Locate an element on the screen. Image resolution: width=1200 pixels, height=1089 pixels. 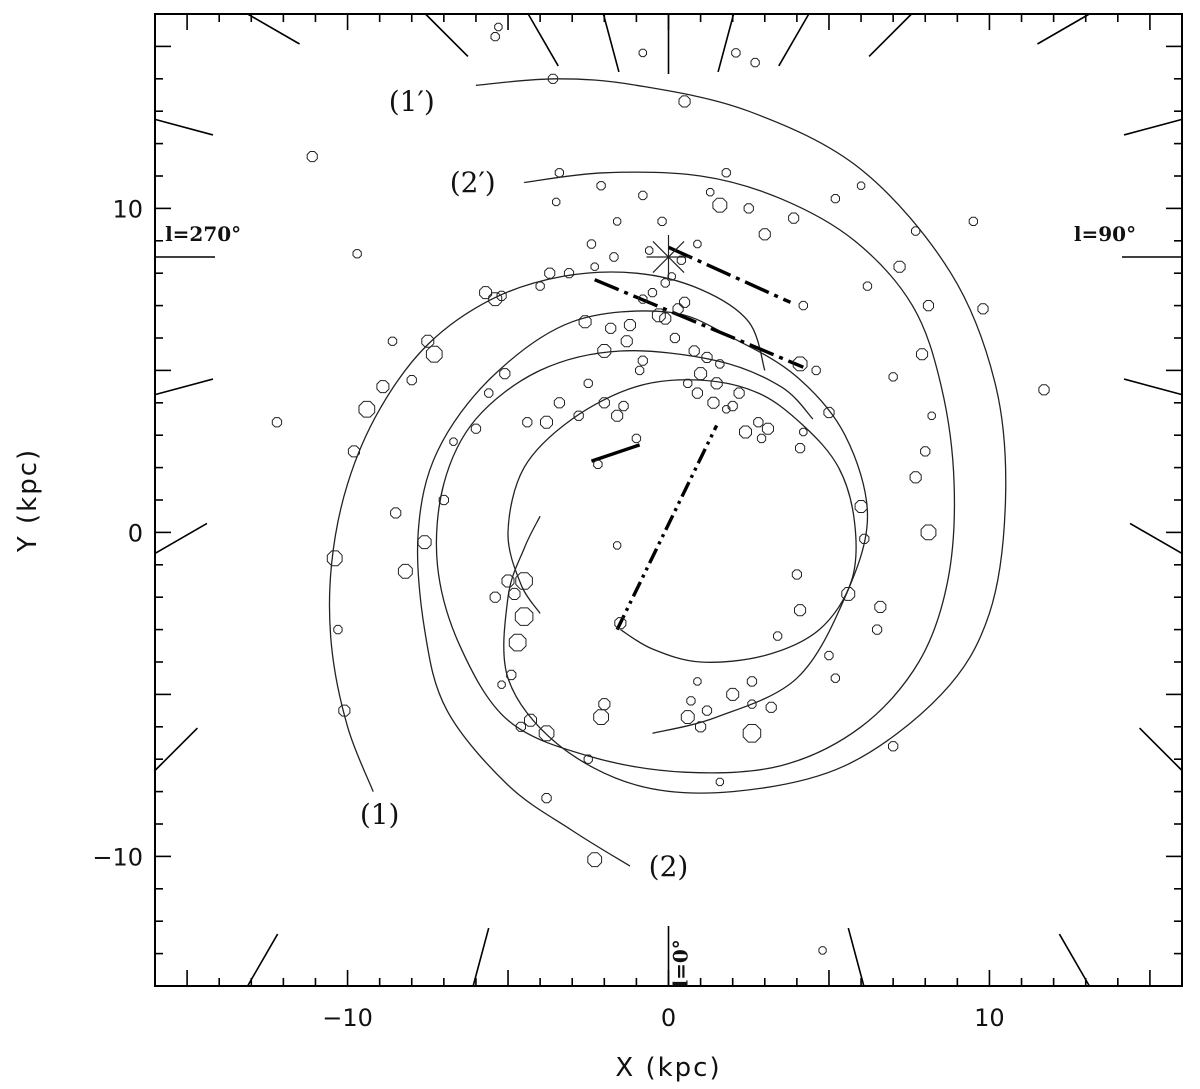
spiral-arm-label: (1′) is located at coordinates (412, 101).